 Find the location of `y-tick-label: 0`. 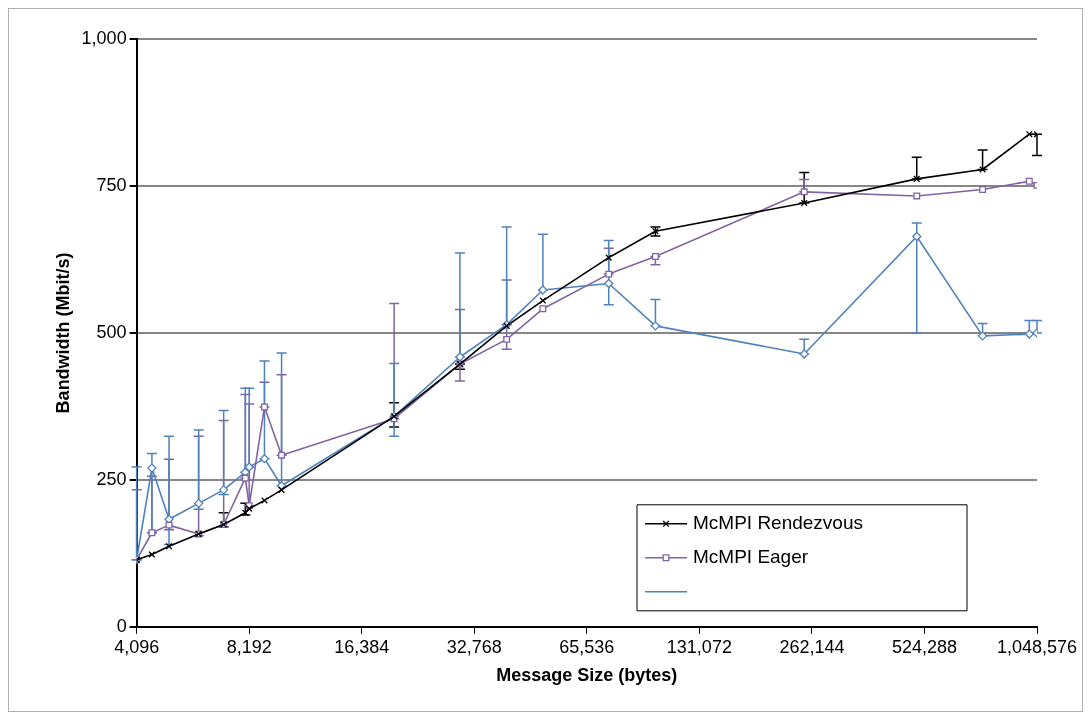

y-tick-label: 0 is located at coordinates (121, 625).